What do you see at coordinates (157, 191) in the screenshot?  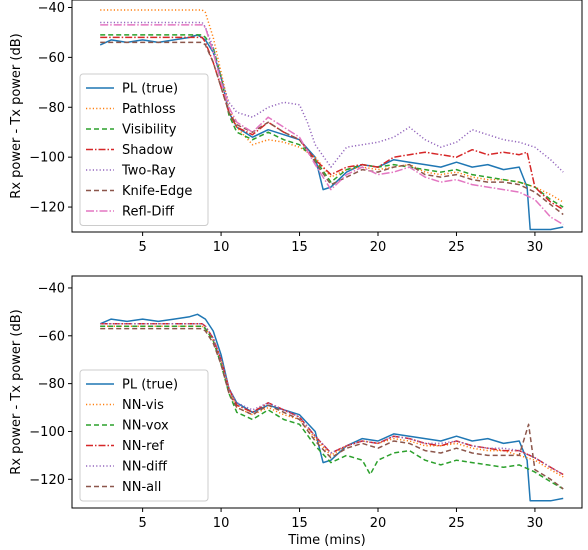 I see `legend-label: Knife-Edge` at bounding box center [157, 191].